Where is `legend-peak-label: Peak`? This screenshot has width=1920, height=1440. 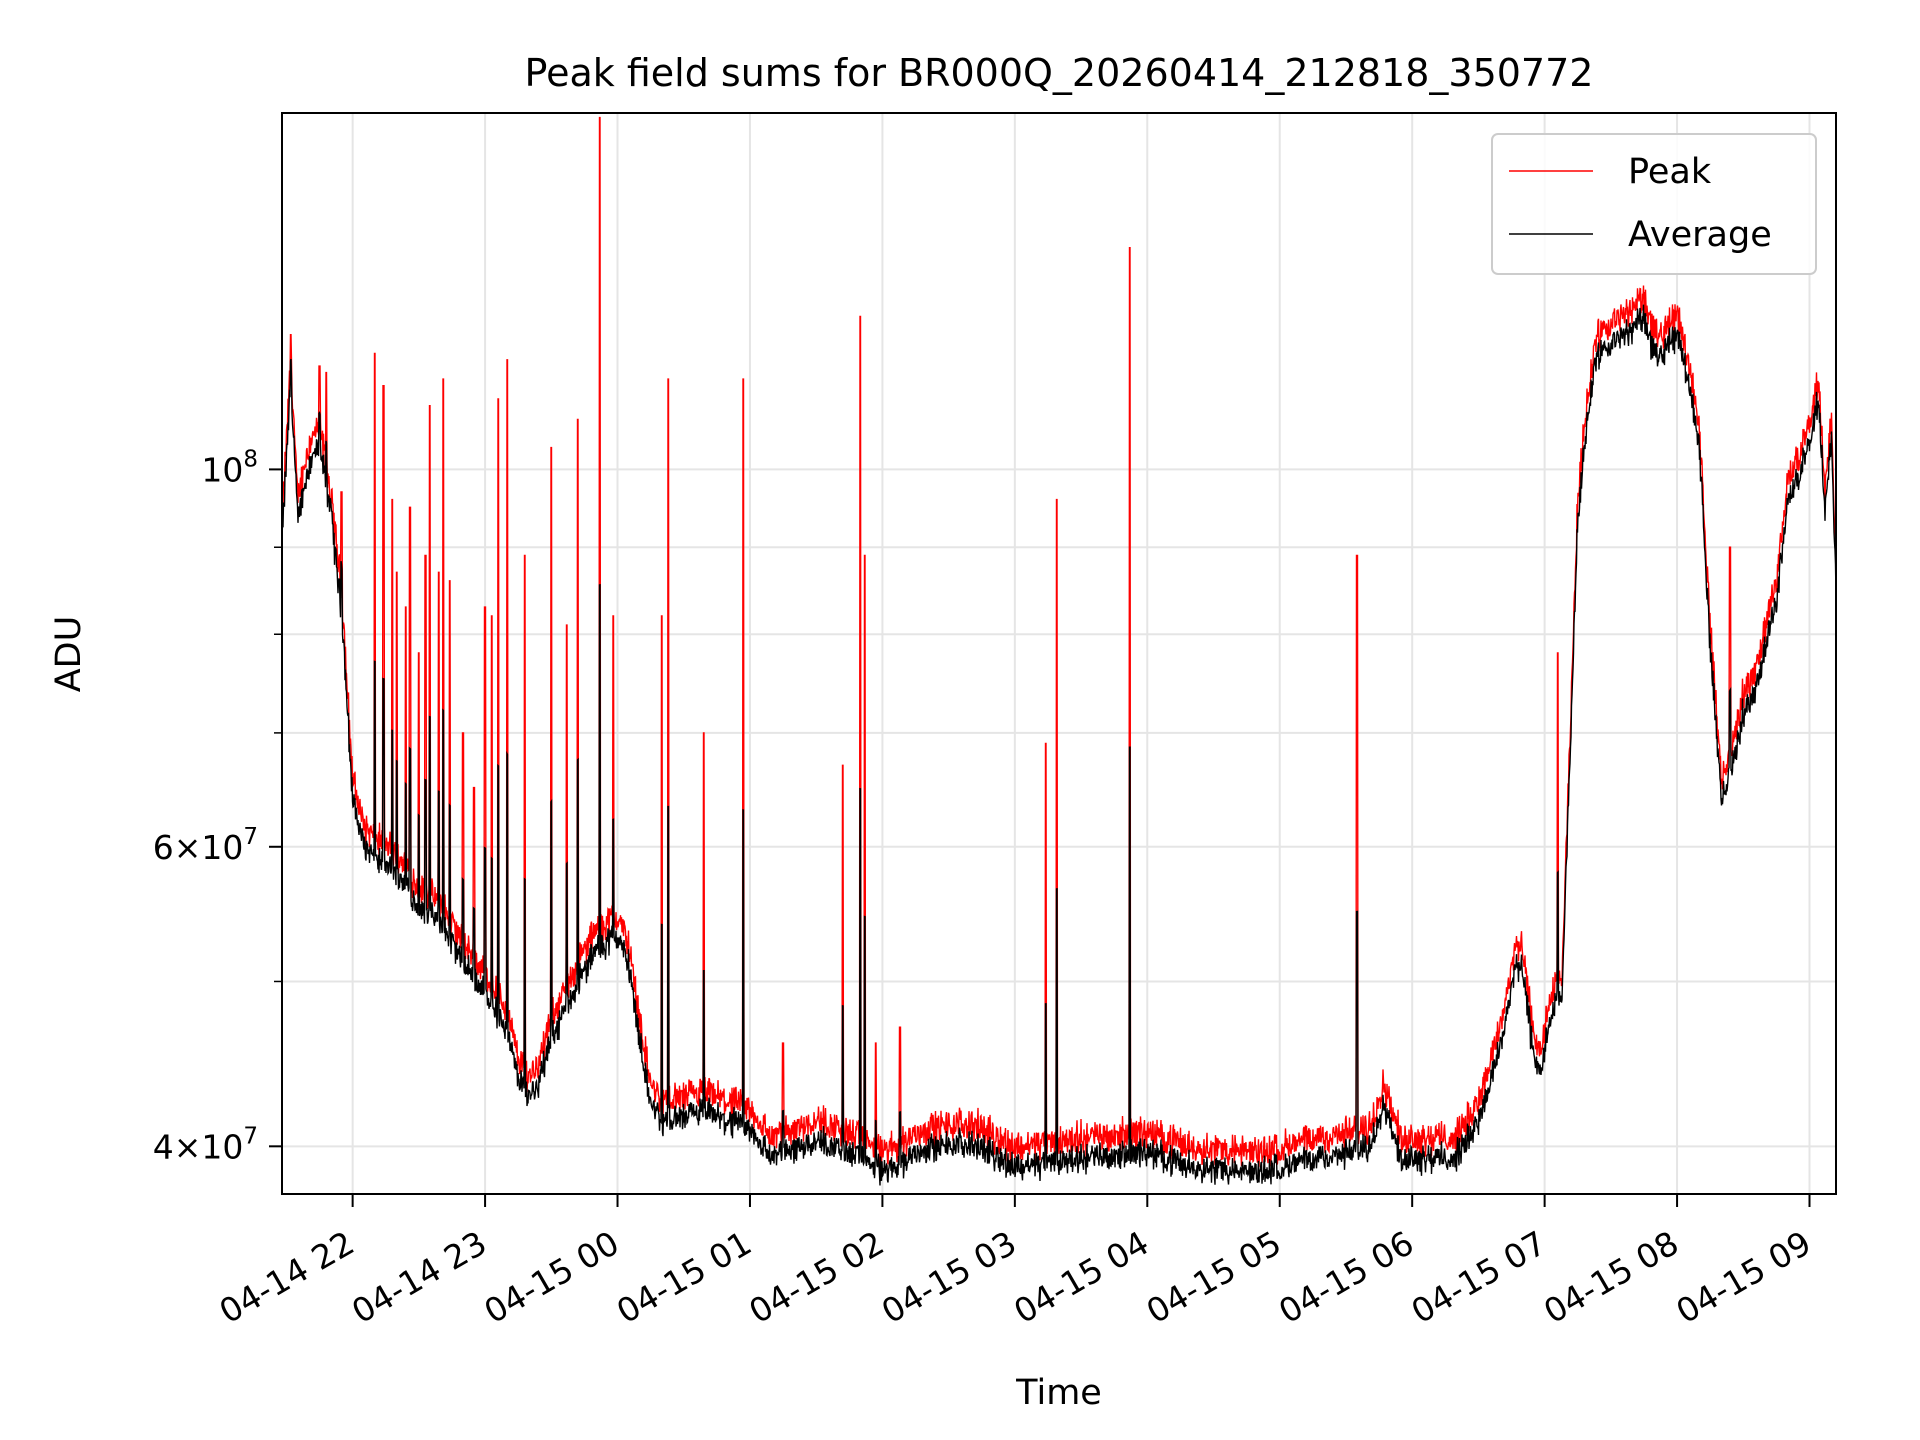 legend-peak-label: Peak is located at coordinates (1670, 172).